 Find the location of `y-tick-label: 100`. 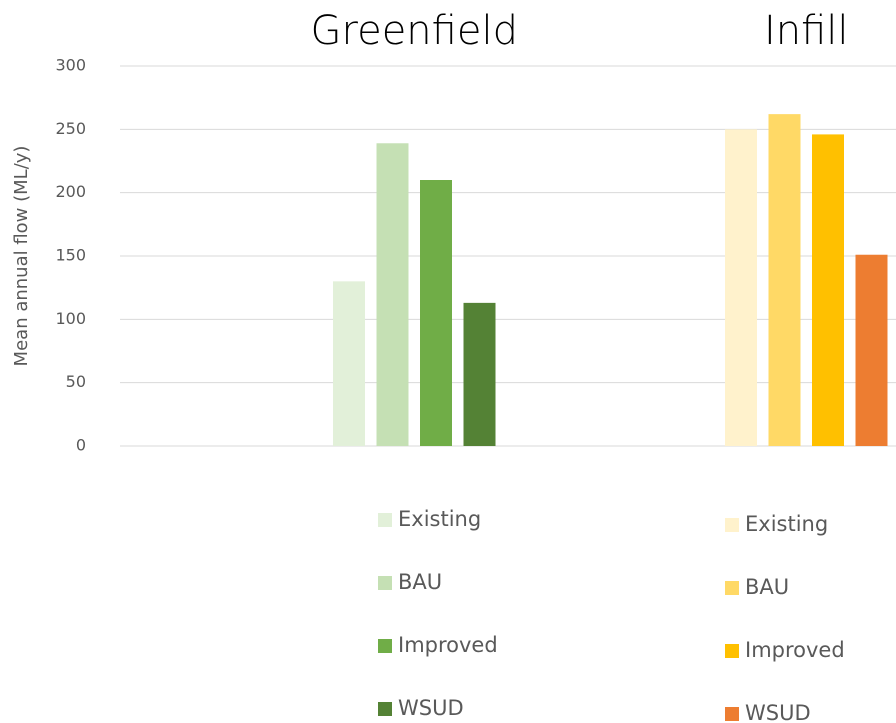

y-tick-label: 100 is located at coordinates (70, 318).